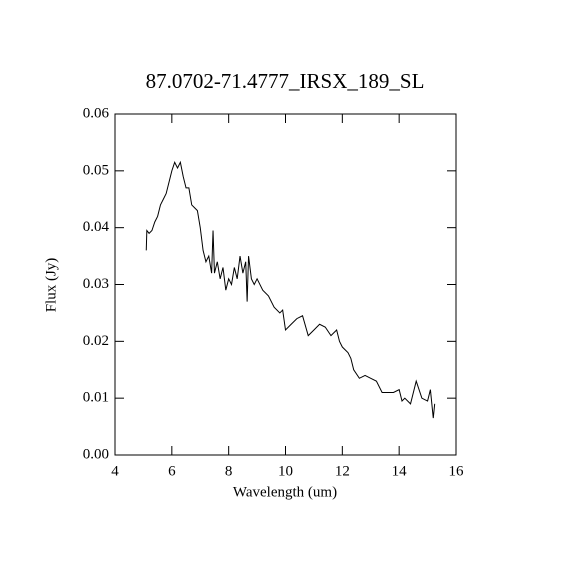 This screenshot has width=570, height=570. What do you see at coordinates (172, 471) in the screenshot?
I see `x-tick-label: 6` at bounding box center [172, 471].